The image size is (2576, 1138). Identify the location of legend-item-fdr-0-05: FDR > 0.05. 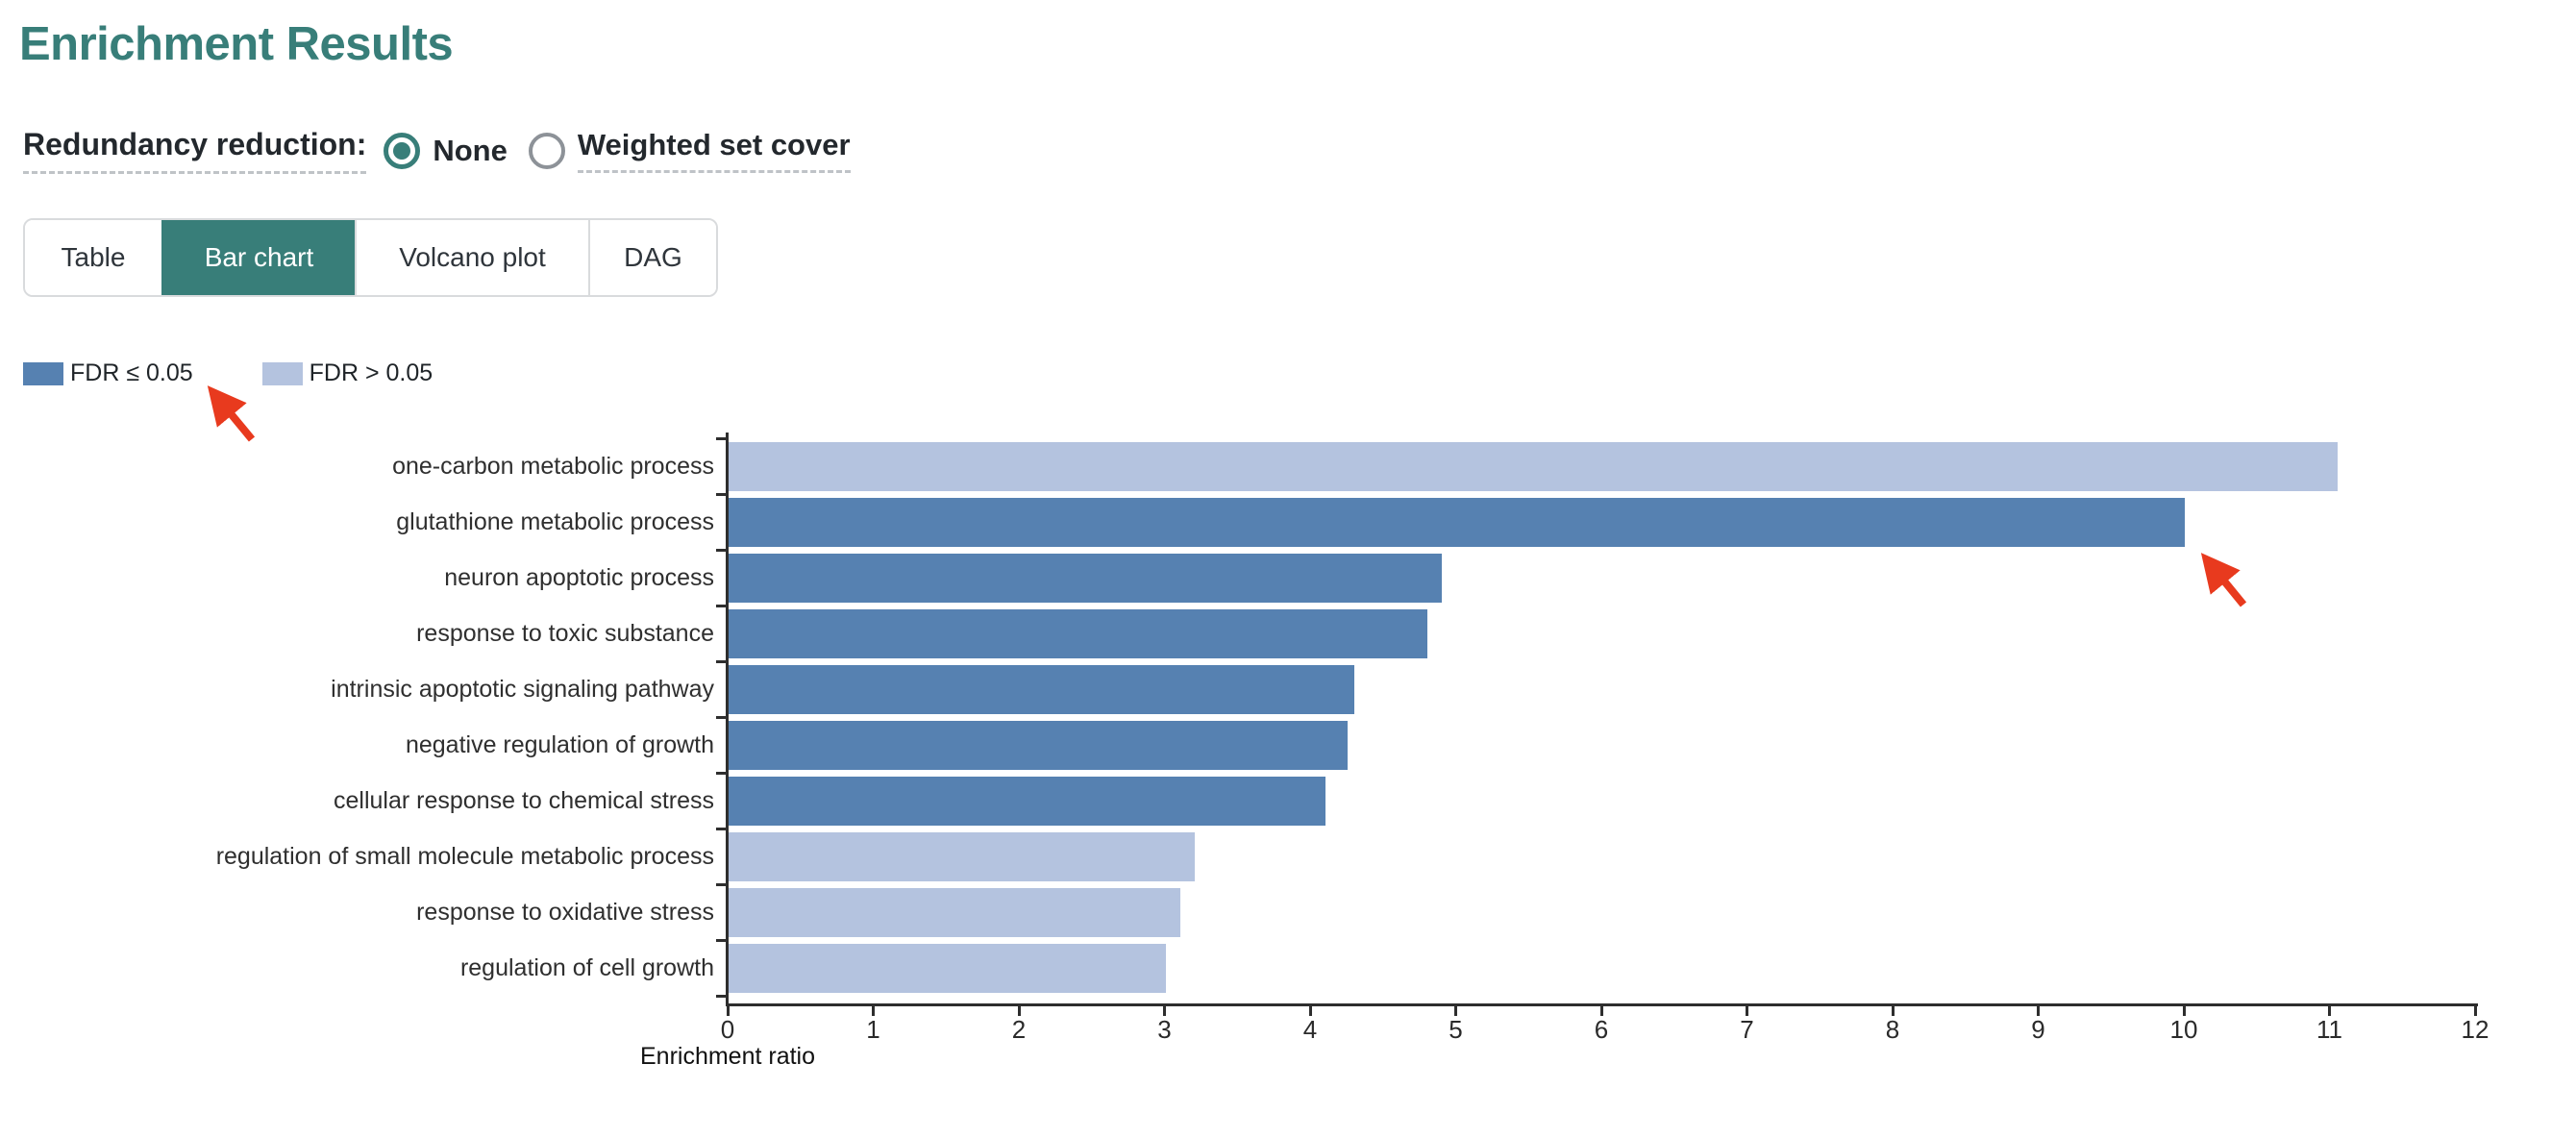
(347, 373).